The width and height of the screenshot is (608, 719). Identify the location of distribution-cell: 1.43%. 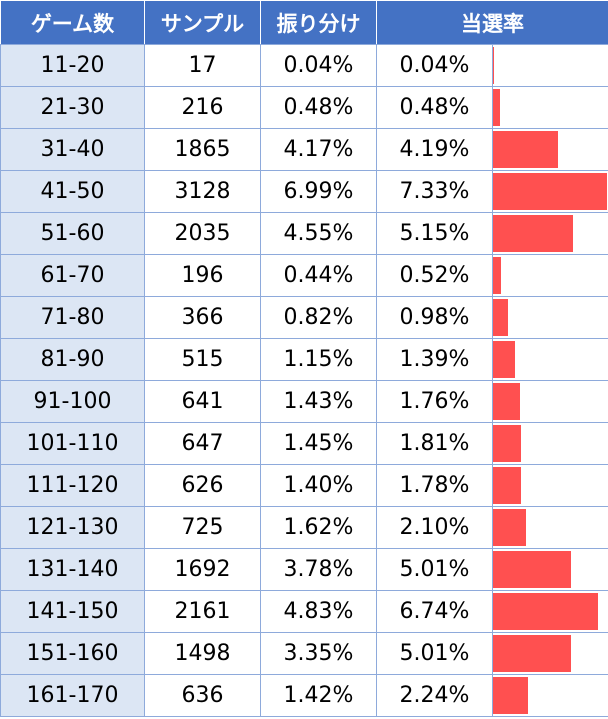
(318, 401).